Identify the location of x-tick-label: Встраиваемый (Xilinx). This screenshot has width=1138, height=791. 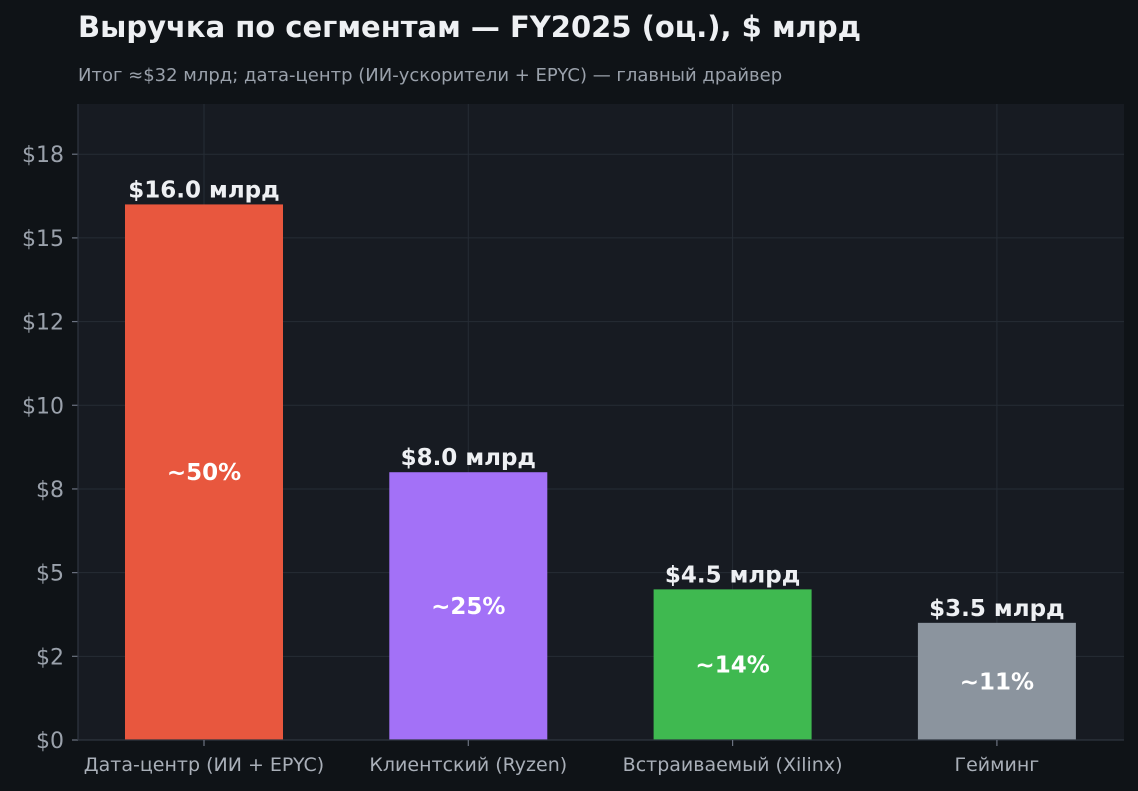
(733, 765).